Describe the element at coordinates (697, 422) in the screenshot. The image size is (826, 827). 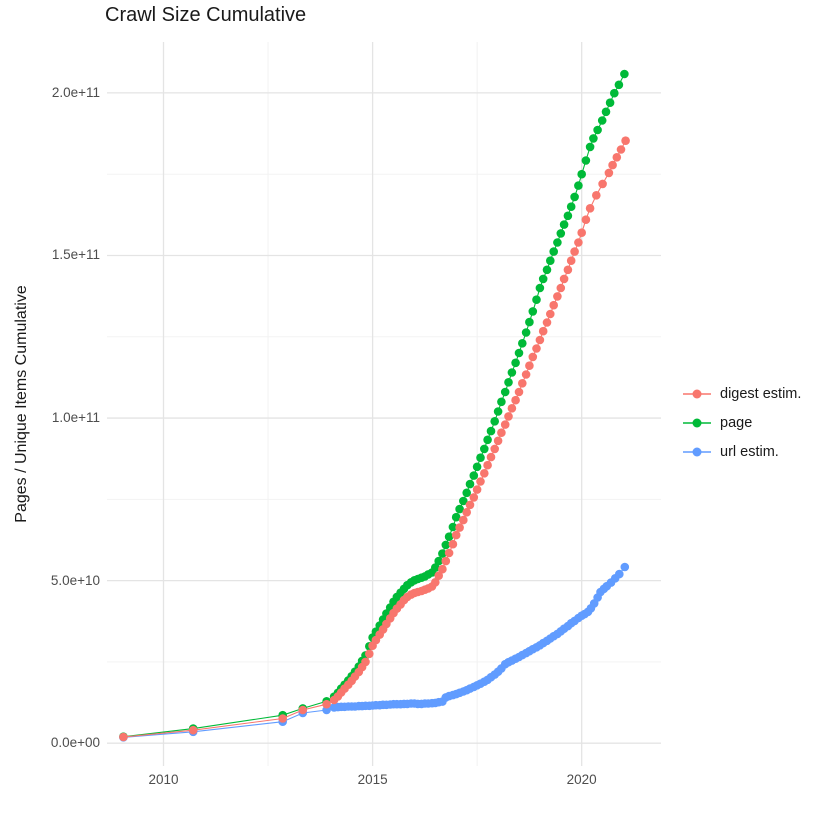
I see `legend-key-page-icon` at that location.